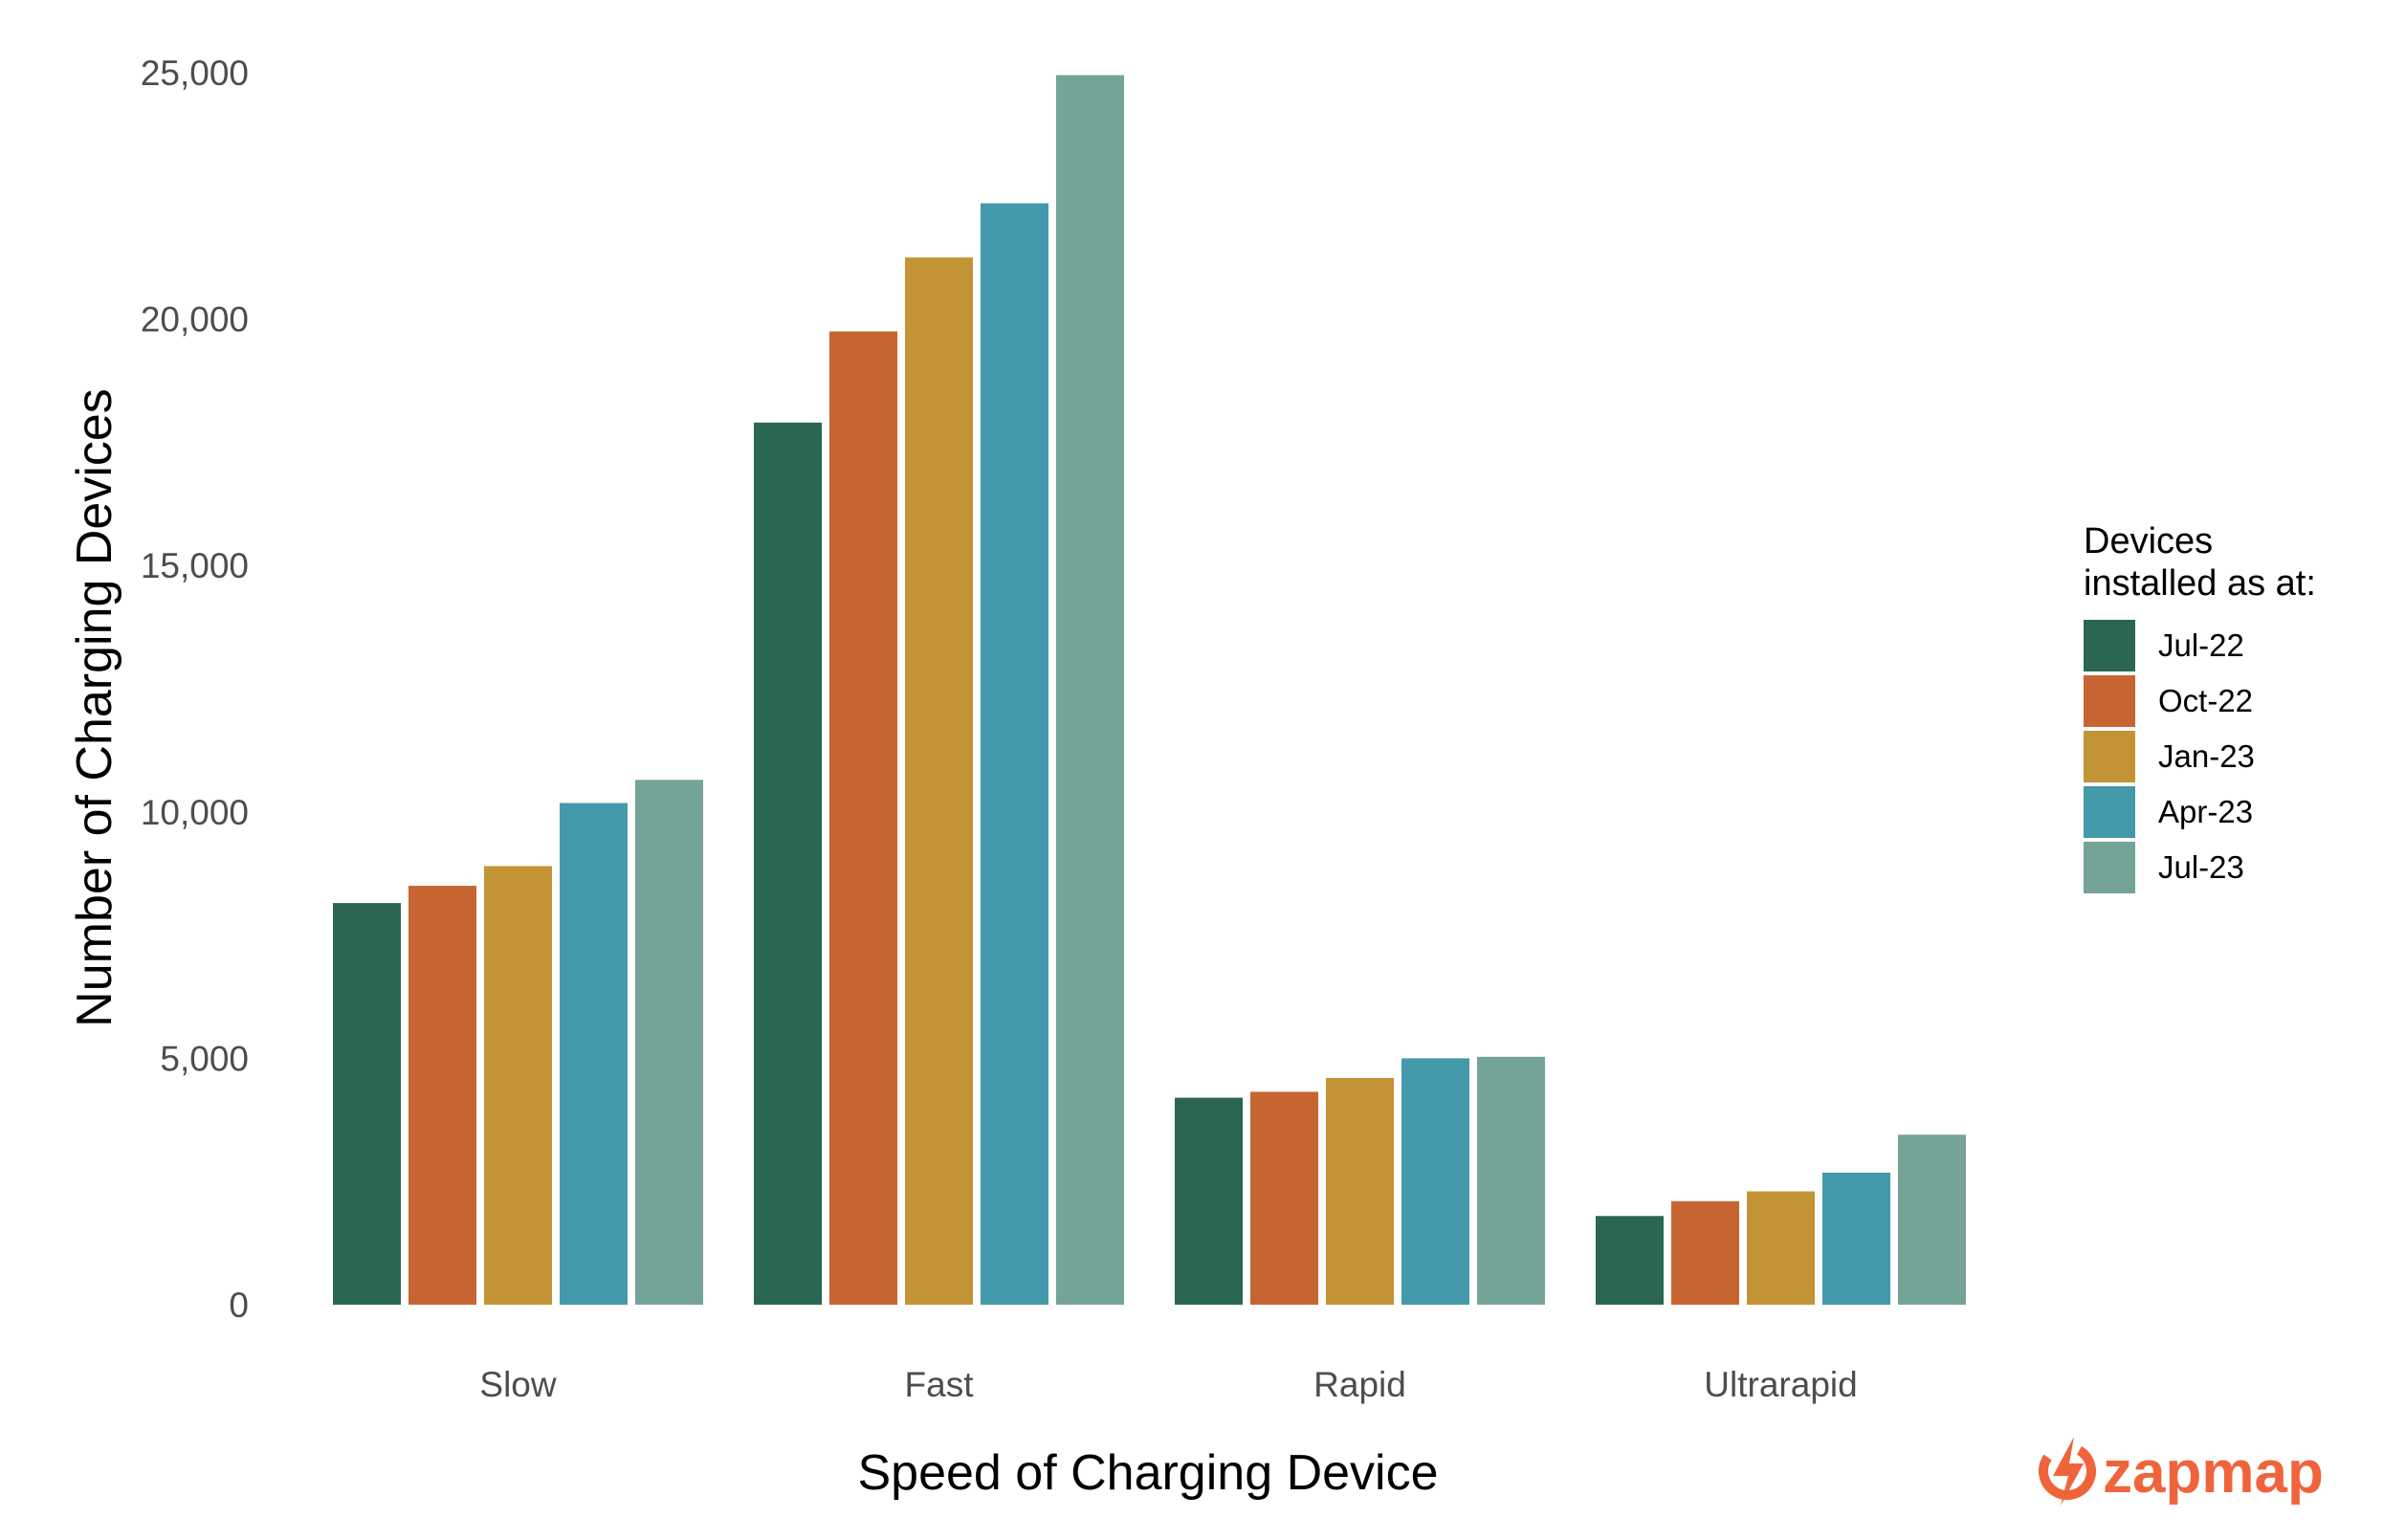 The width and height of the screenshot is (2383, 1540). What do you see at coordinates (1147, 1473) in the screenshot?
I see `x-axis-title: Speed of Charging Device` at bounding box center [1147, 1473].